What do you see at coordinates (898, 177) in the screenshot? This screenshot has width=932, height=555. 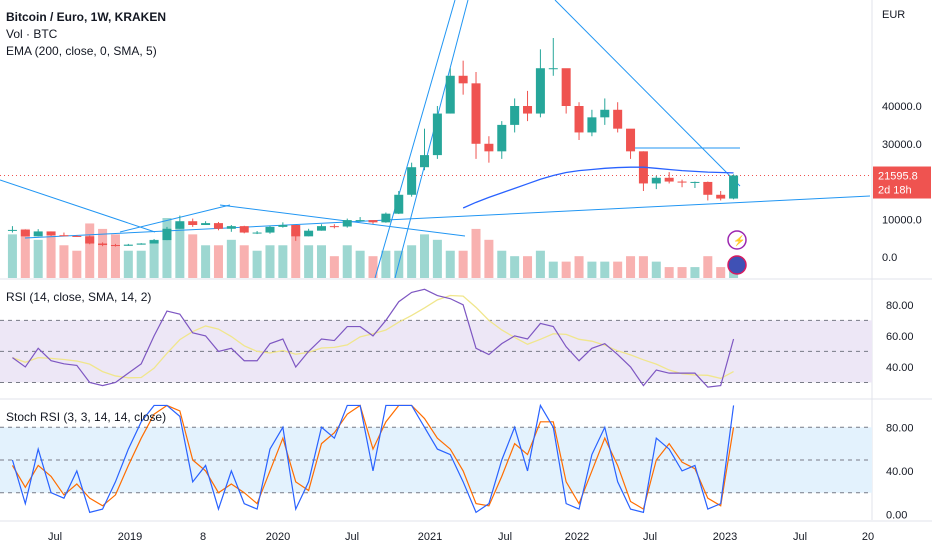 I see `price-badge-value: 21595.8` at bounding box center [898, 177].